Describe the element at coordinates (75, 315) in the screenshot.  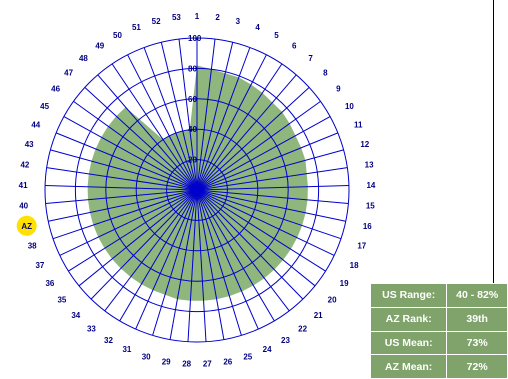
I see `spoke-label: 34` at that location.